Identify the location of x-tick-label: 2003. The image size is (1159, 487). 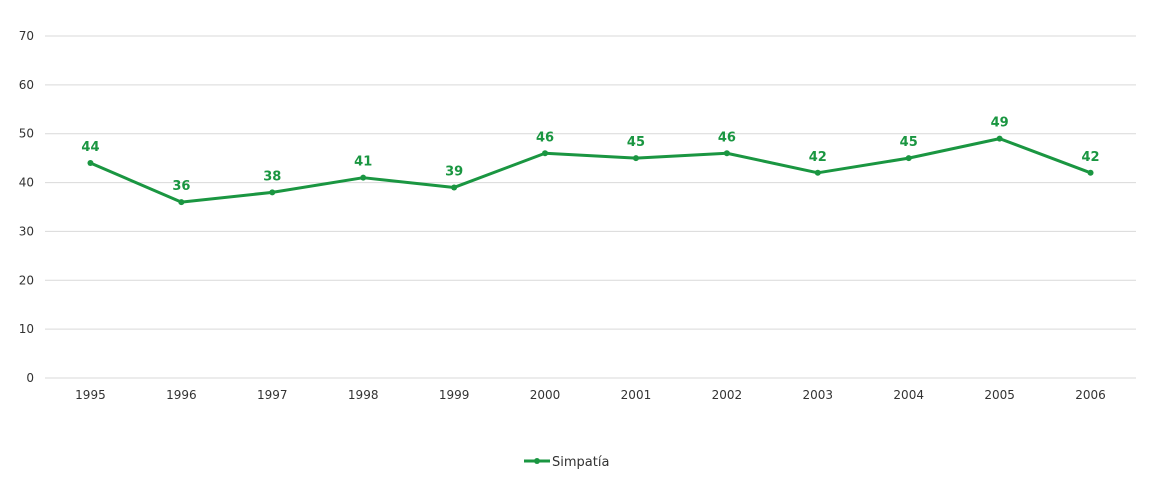
(818, 395).